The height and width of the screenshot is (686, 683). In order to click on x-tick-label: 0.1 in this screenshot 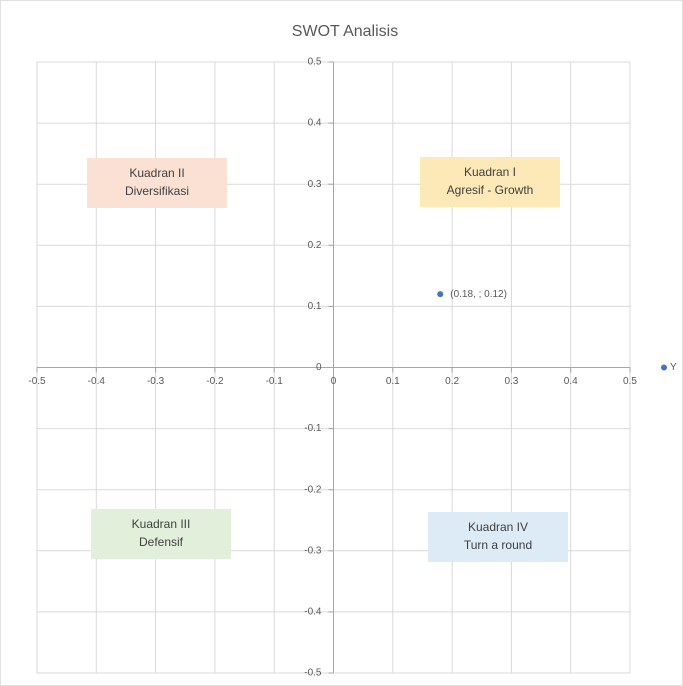, I will do `click(393, 381)`.